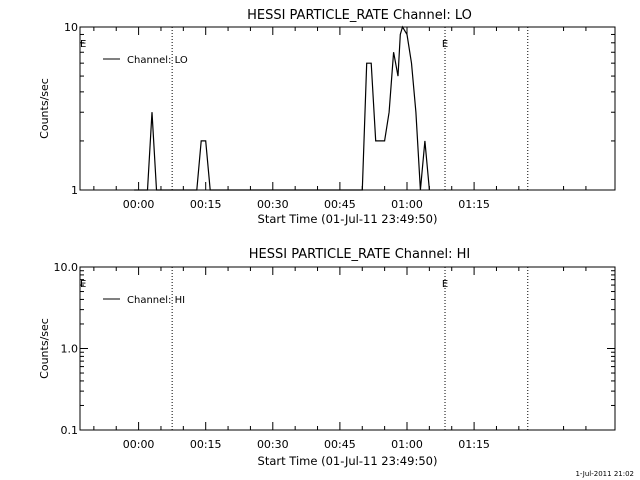 The image size is (640, 480). What do you see at coordinates (359, 254) in the screenshot?
I see `chart-title: HESSI PARTICLE_RATE Channel: HI` at bounding box center [359, 254].